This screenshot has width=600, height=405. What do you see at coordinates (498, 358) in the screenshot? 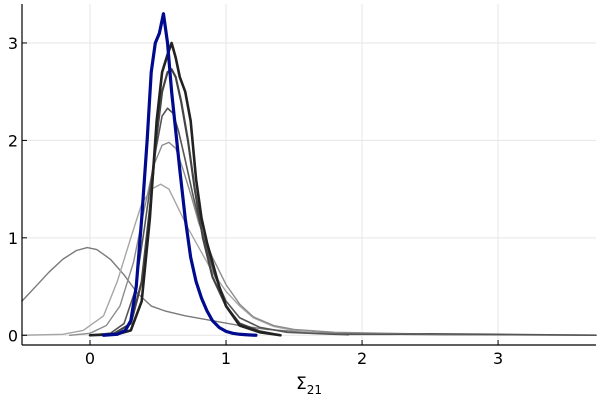
I see `x-tick-label: 3` at bounding box center [498, 358].